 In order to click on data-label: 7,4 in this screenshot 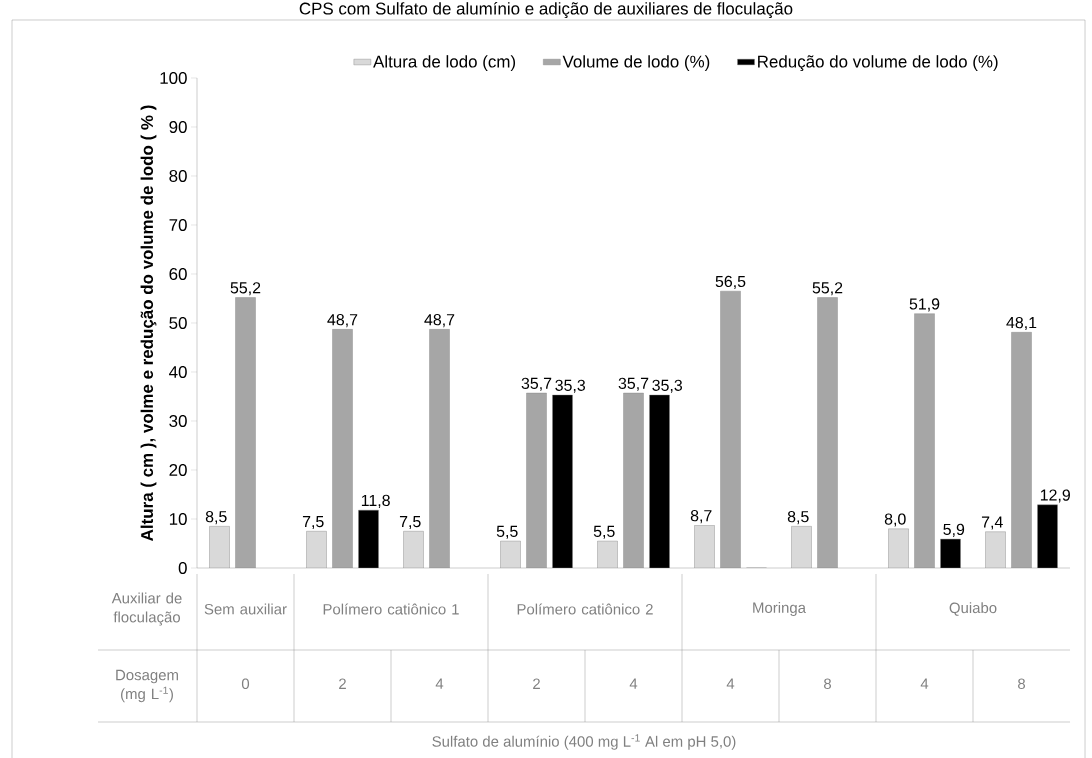, I will do `click(992, 523)`.